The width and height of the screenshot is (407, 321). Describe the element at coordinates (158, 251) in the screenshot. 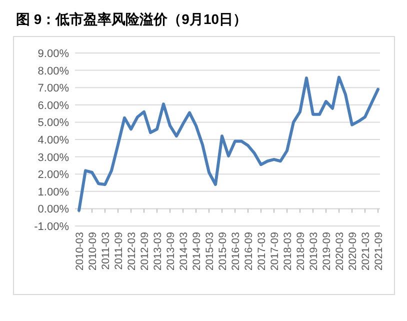

I see `x-tick-label: 2013-03` at that location.